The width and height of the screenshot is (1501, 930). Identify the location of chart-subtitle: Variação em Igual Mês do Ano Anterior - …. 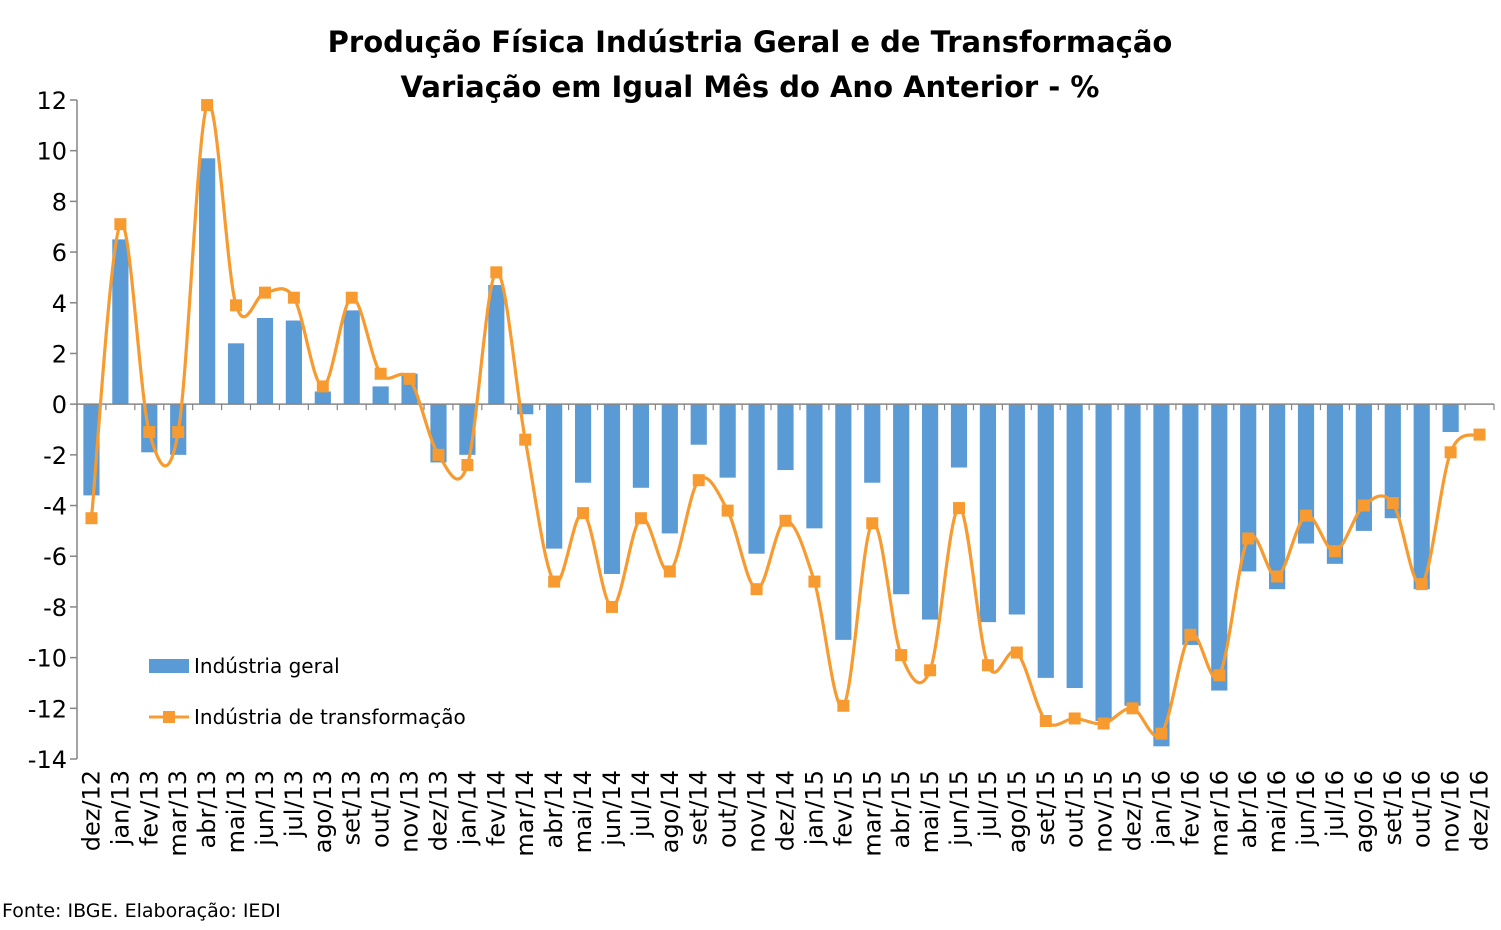
(750, 87).